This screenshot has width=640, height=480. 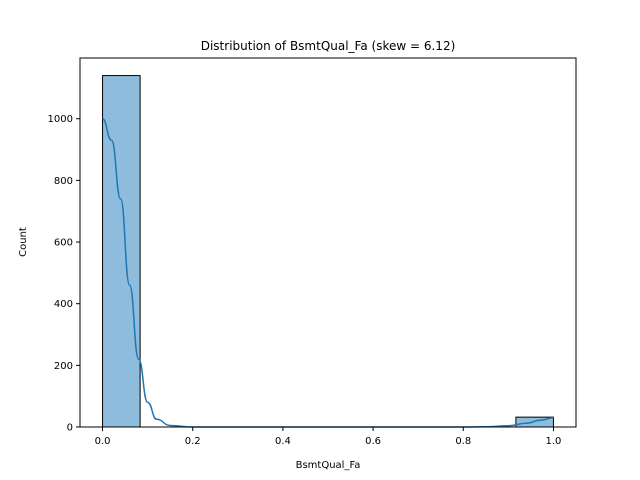 What do you see at coordinates (463, 441) in the screenshot?
I see `x-tick-label: 0.8` at bounding box center [463, 441].